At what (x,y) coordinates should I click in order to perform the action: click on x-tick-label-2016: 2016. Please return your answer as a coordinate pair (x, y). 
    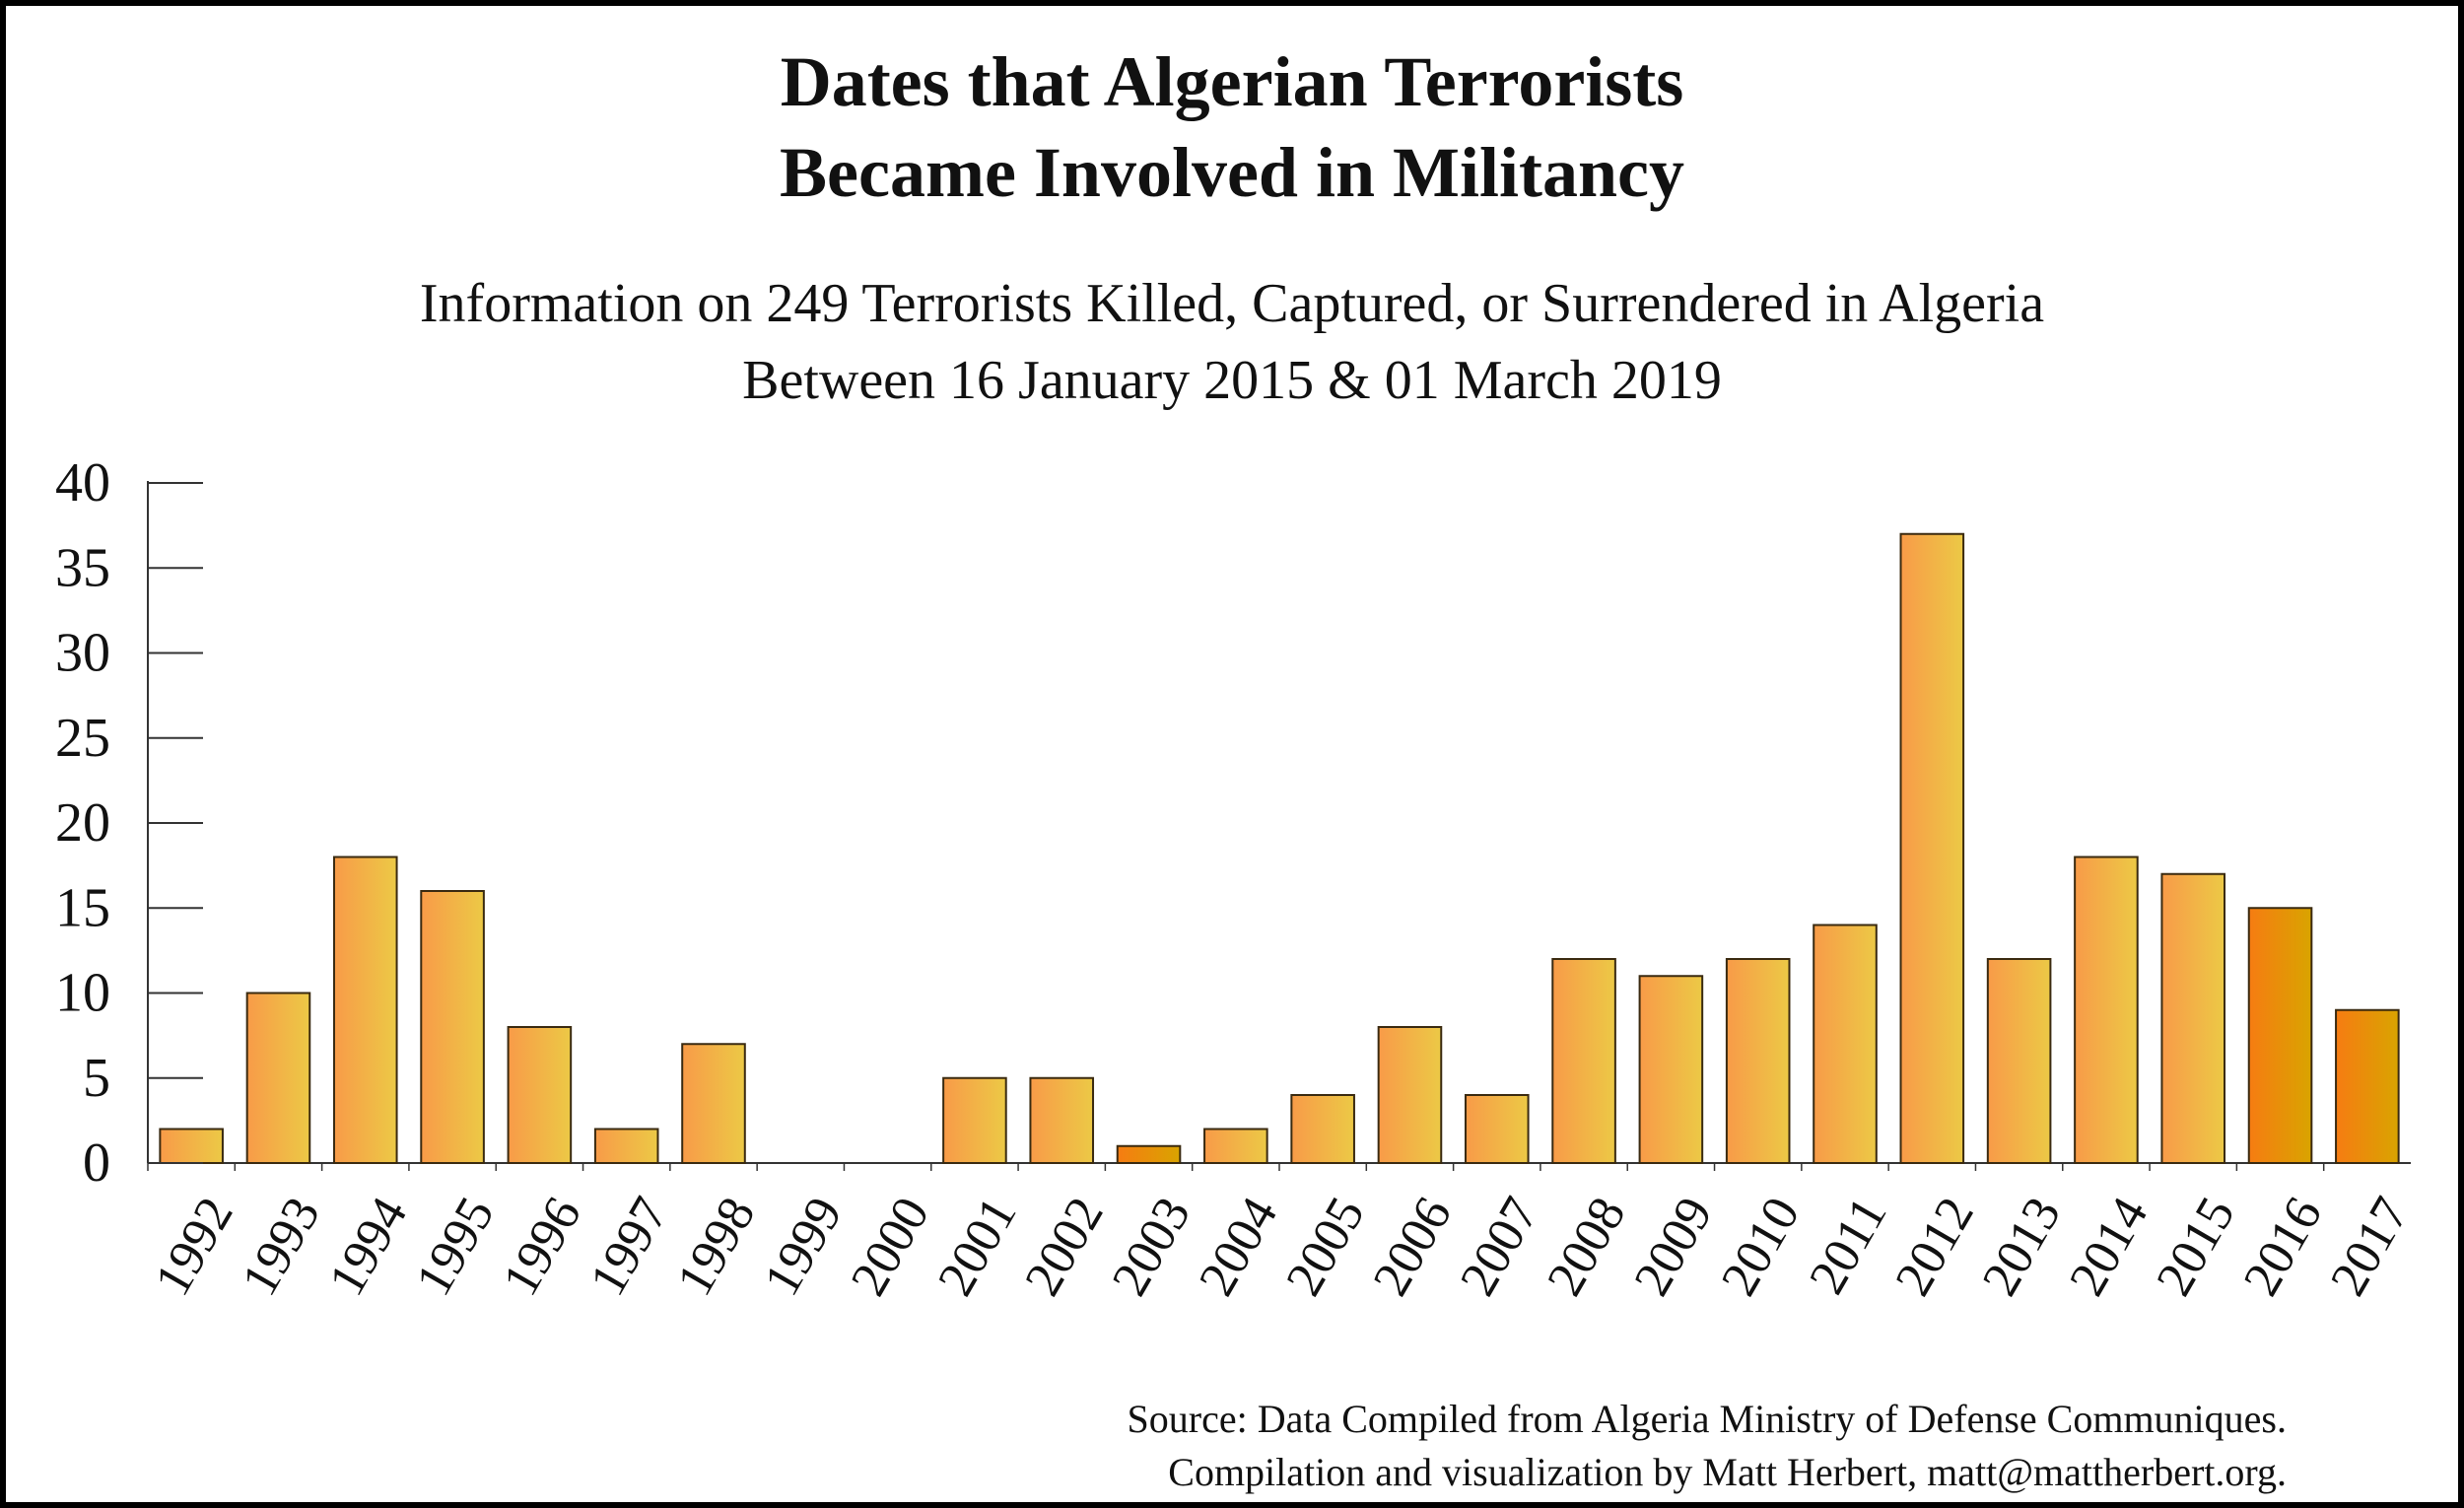
    Looking at the image, I should click on (2283, 1247).